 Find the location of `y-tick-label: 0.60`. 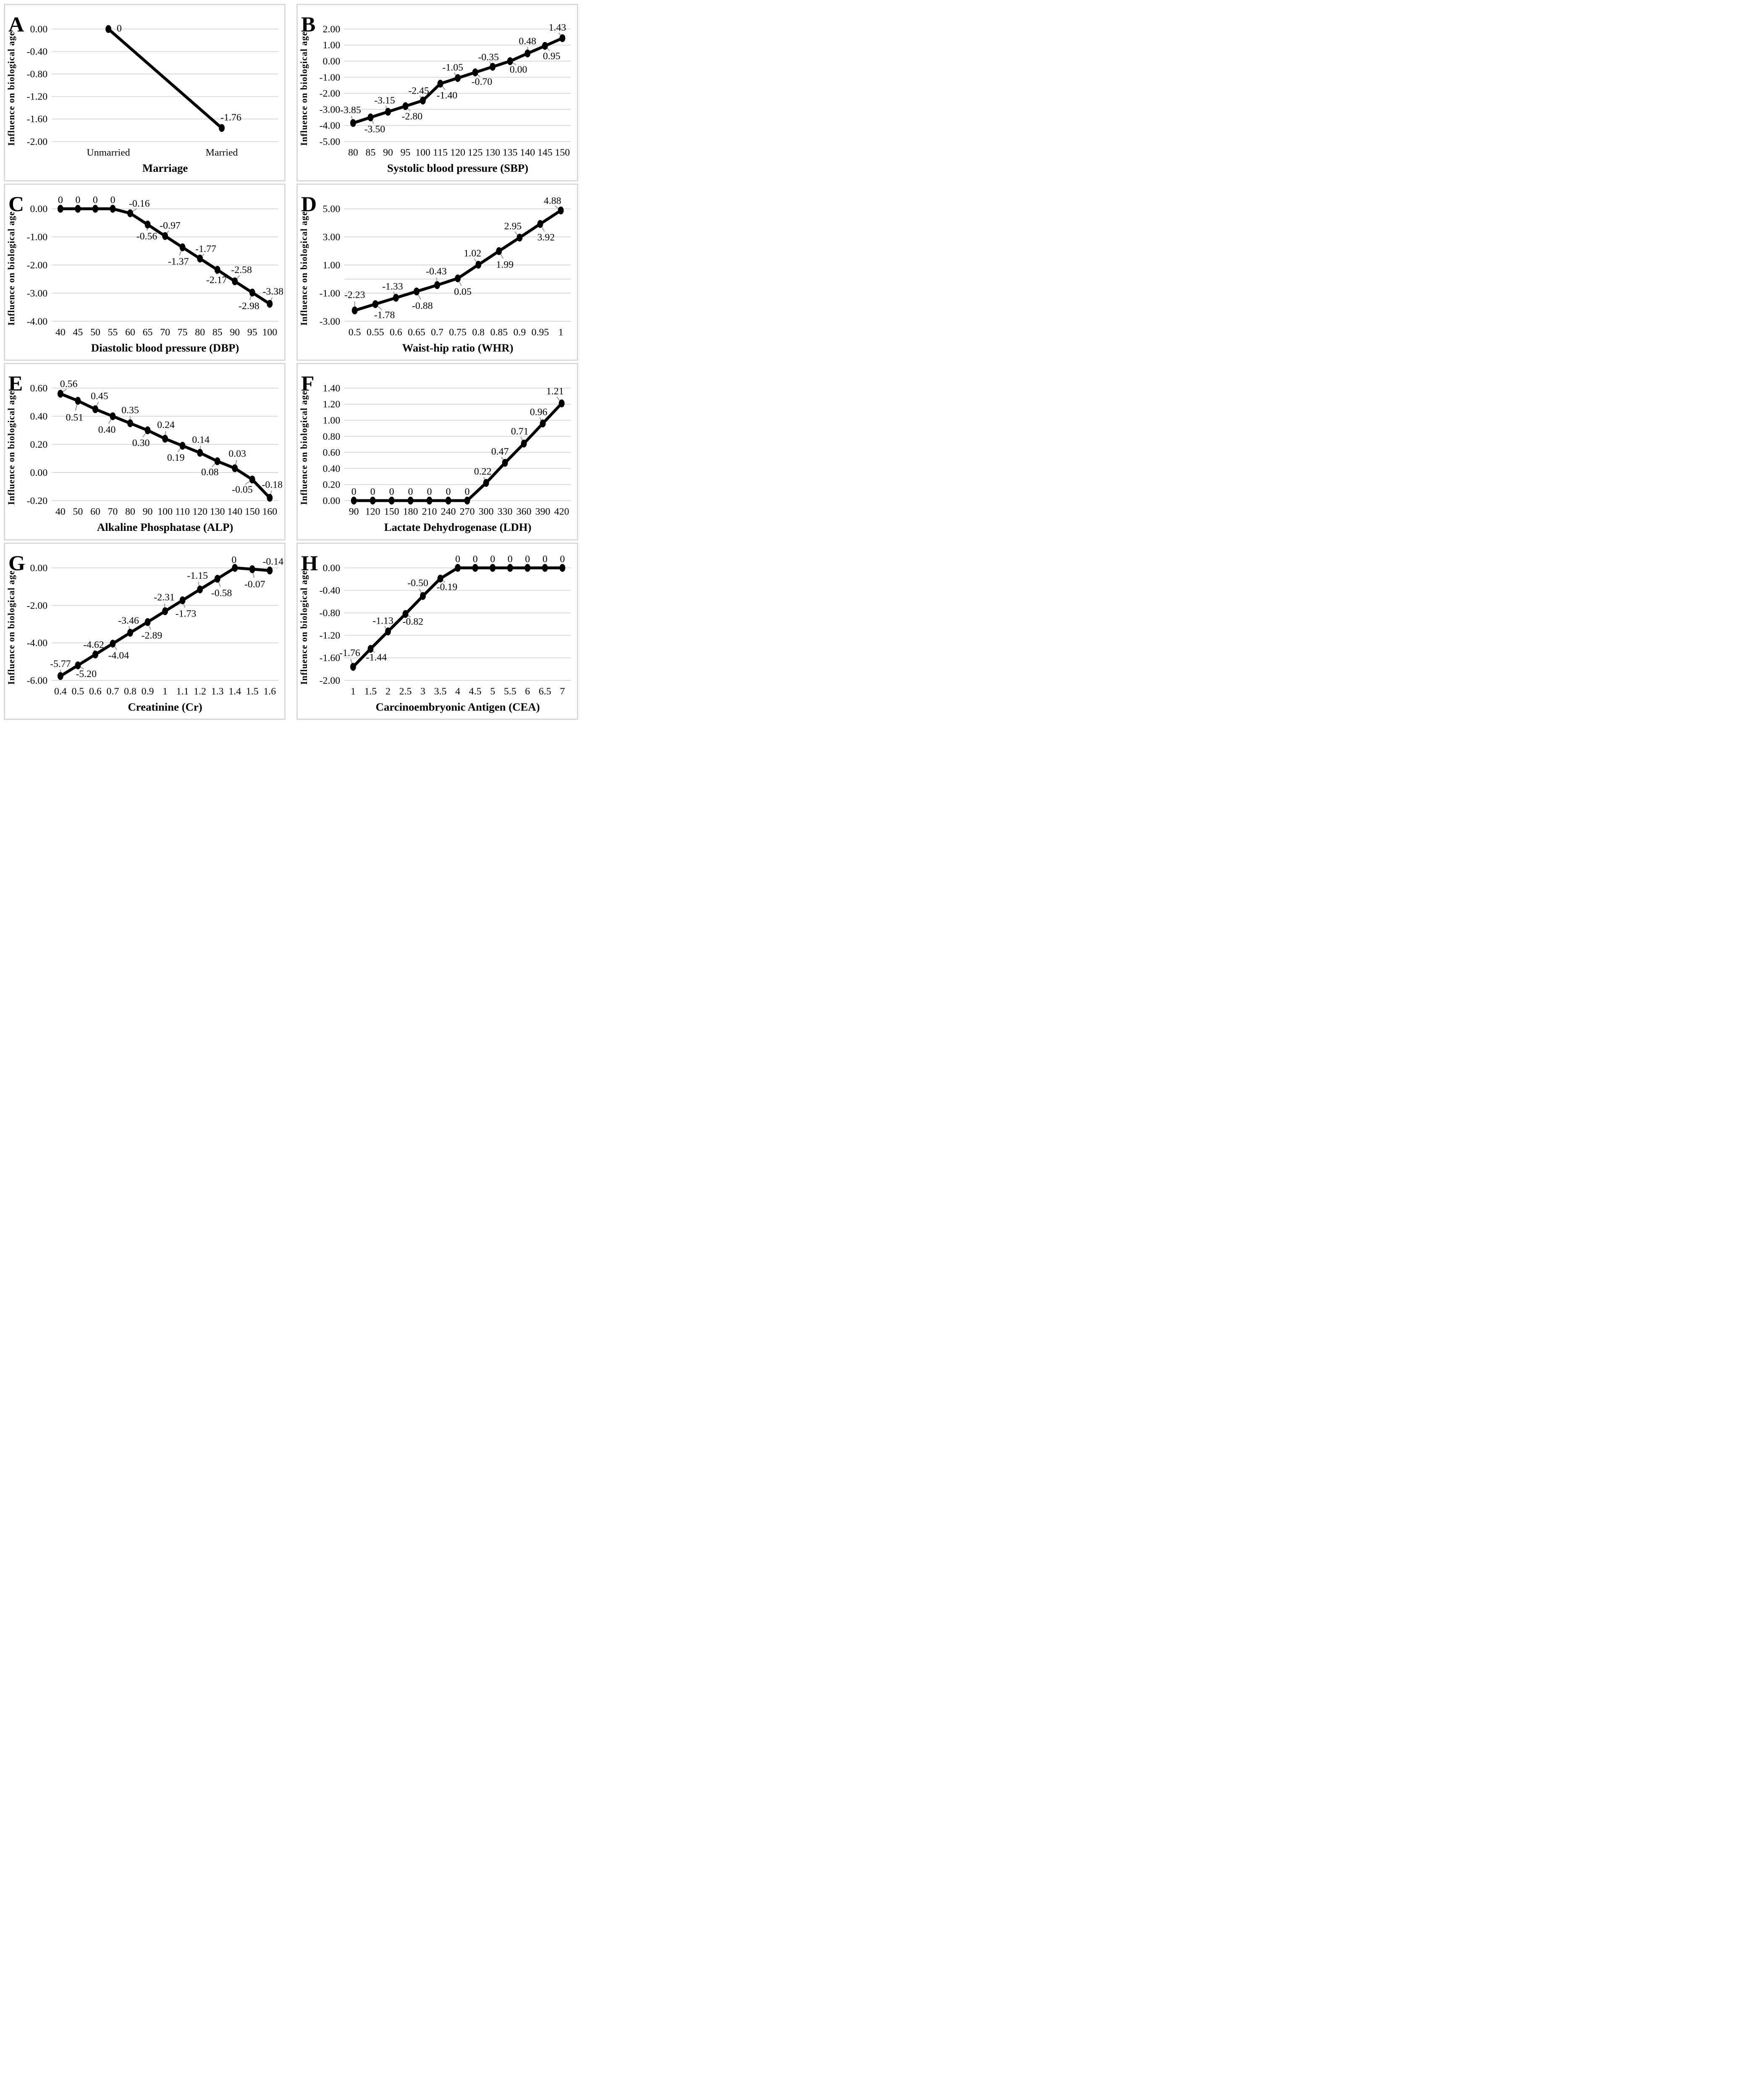

y-tick-label: 0.60 is located at coordinates (39, 388).